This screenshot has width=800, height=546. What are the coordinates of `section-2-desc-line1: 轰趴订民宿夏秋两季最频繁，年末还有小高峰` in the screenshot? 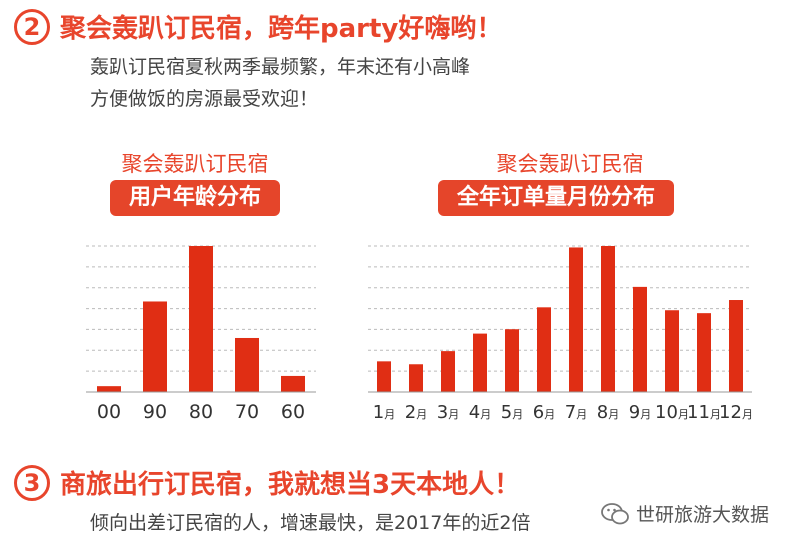 It's located at (280, 67).